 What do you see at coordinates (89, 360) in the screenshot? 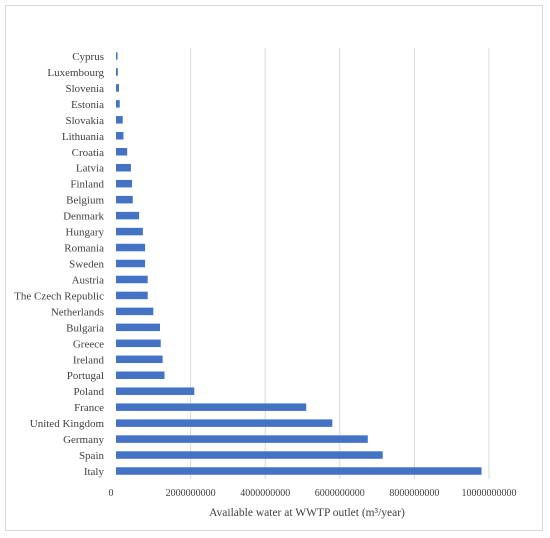
I see `category-label: Ireland` at bounding box center [89, 360].